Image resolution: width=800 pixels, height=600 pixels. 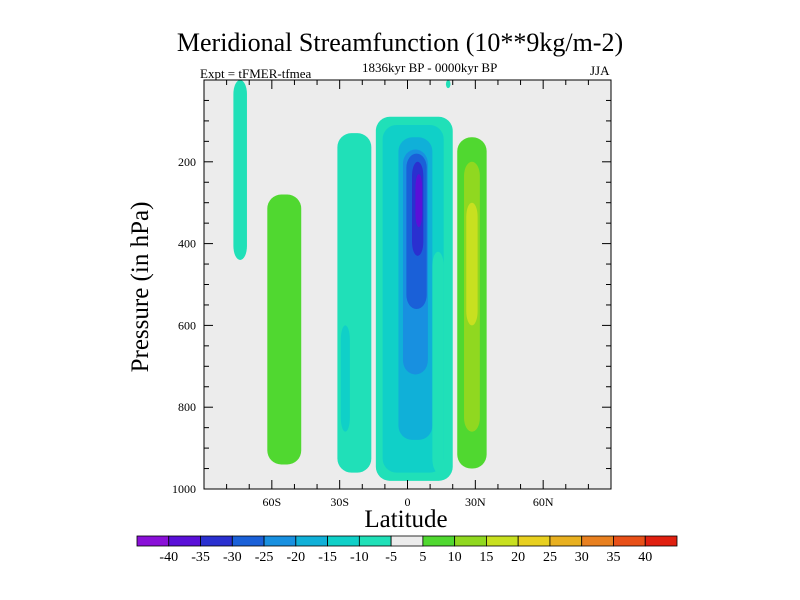 I want to click on y-tick-label-200: 200, so click(x=187, y=162).